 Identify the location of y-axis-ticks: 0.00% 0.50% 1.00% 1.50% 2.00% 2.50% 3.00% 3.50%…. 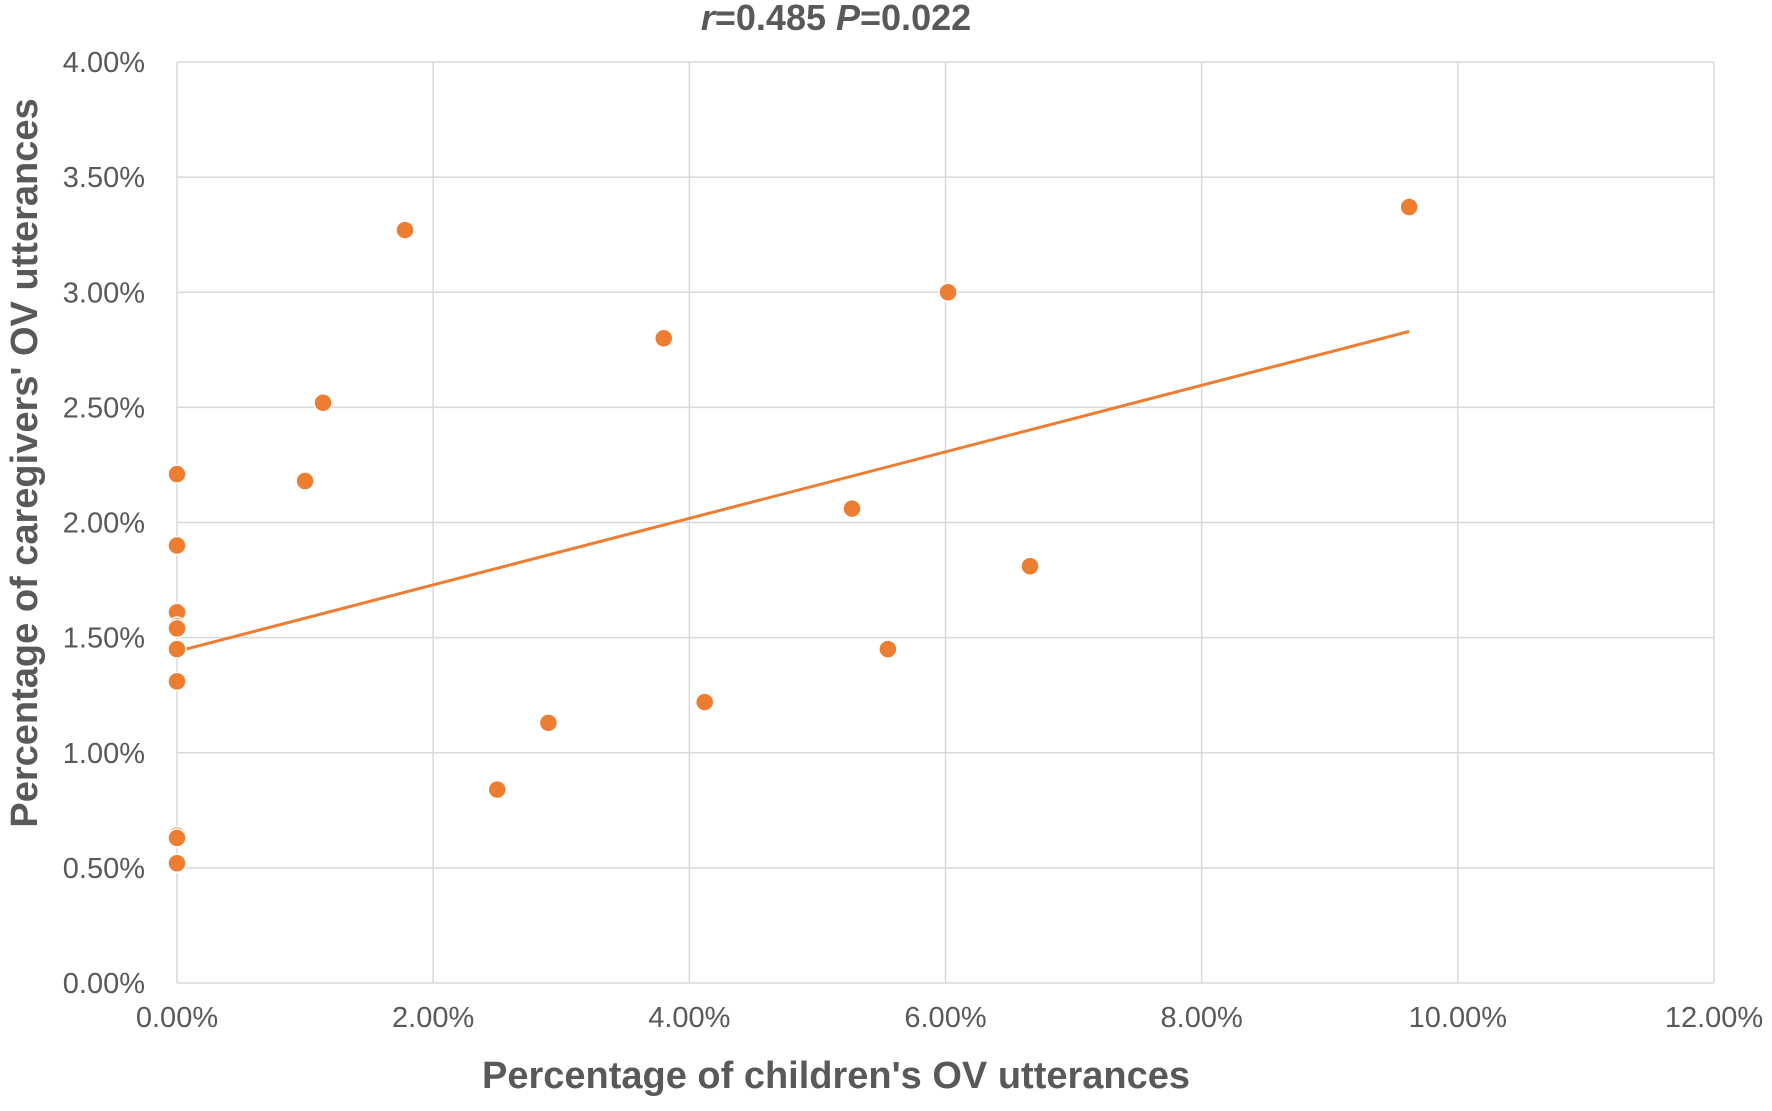
(104, 523).